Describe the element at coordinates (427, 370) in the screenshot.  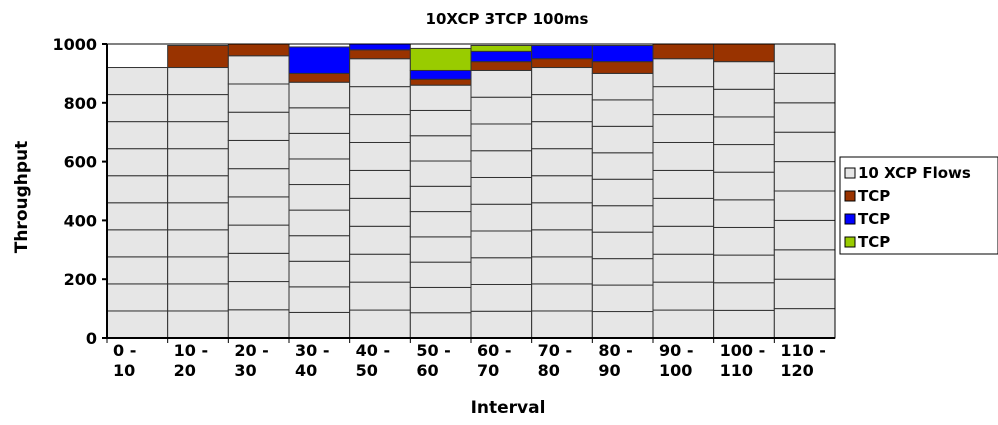
I see `x-tick-label-line: 60` at that location.